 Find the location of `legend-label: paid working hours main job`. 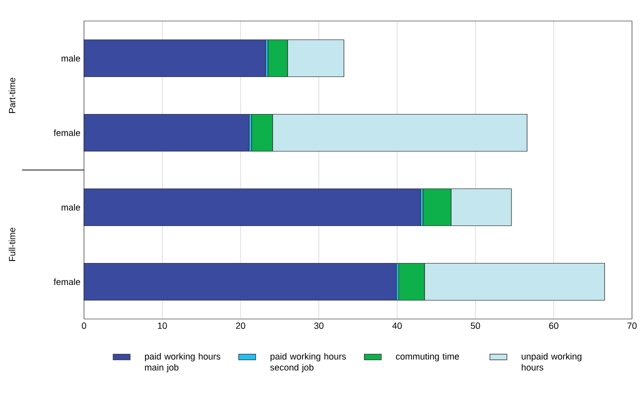

legend-label: paid working hours main job is located at coordinates (182, 362).